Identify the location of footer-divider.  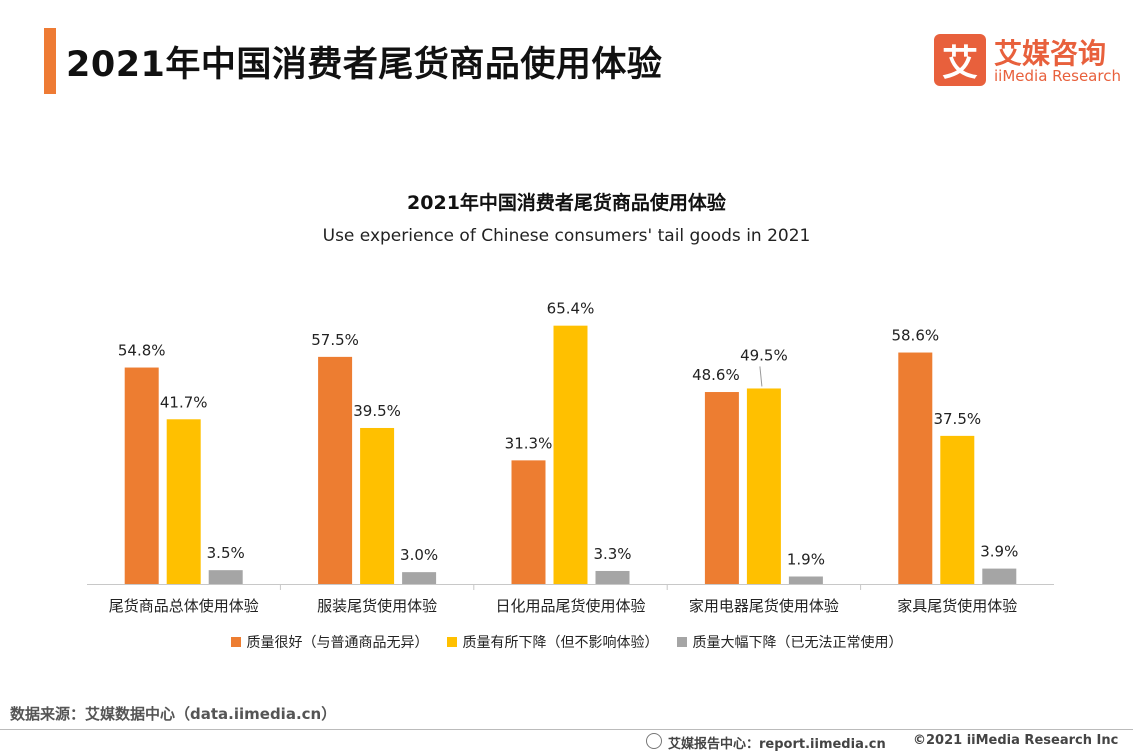
(566, 729).